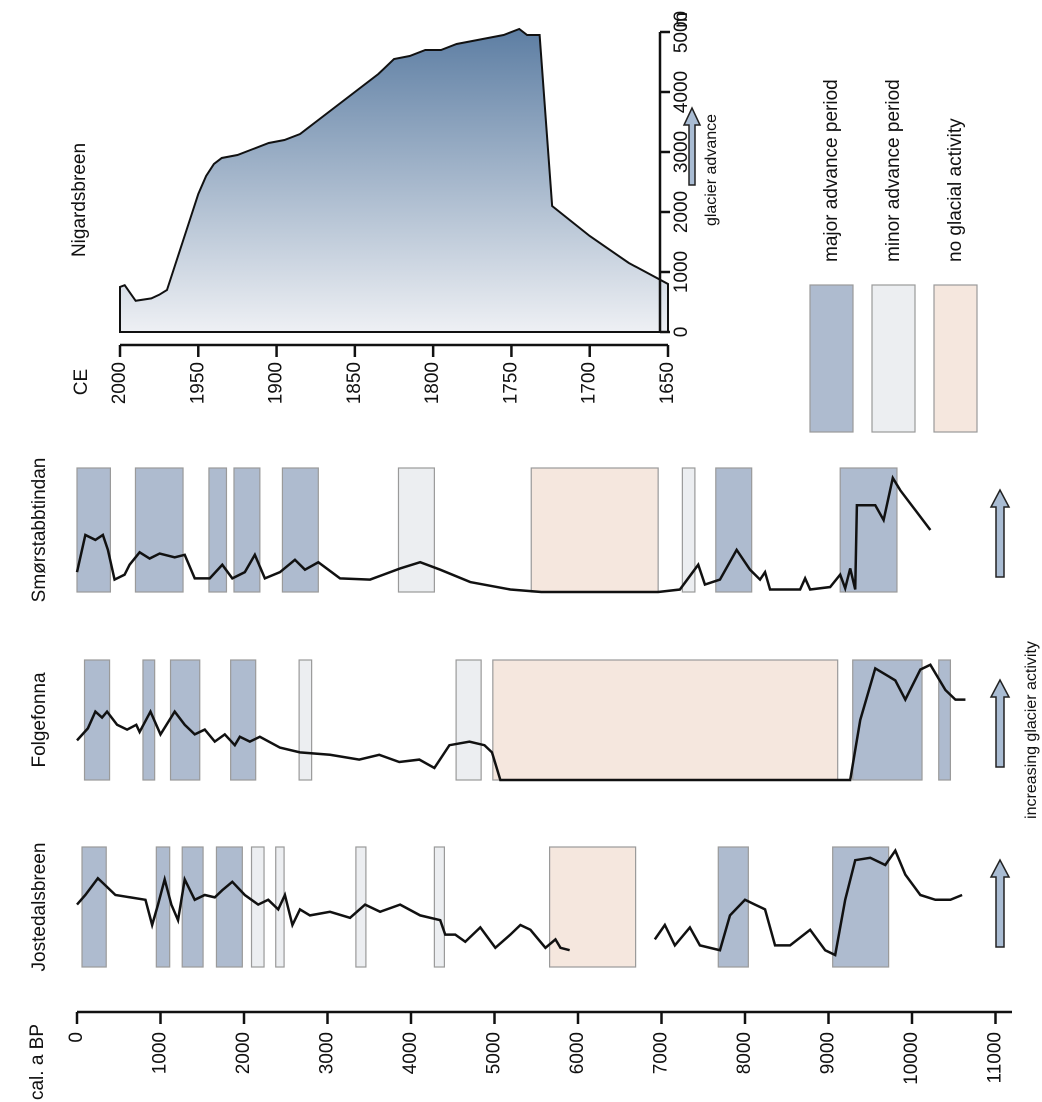 The height and width of the screenshot is (1102, 1042). What do you see at coordinates (81, 382) in the screenshot?
I see `x-axis-label: CE` at bounding box center [81, 382].